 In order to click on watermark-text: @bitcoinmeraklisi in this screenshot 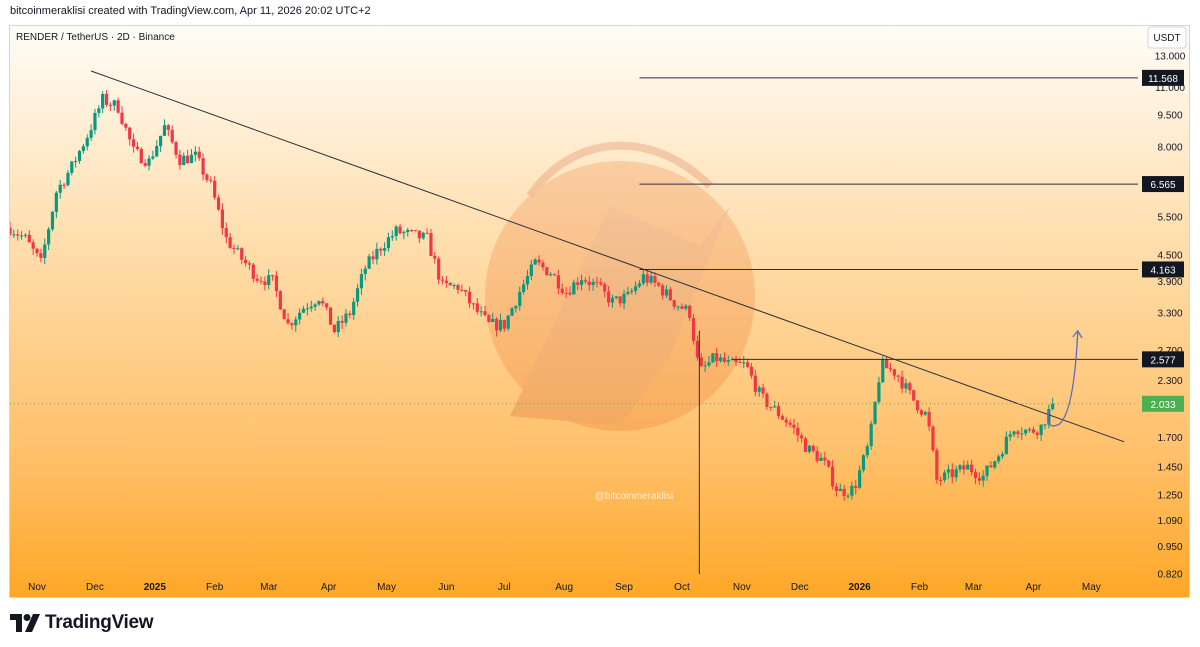, I will do `click(634, 496)`.